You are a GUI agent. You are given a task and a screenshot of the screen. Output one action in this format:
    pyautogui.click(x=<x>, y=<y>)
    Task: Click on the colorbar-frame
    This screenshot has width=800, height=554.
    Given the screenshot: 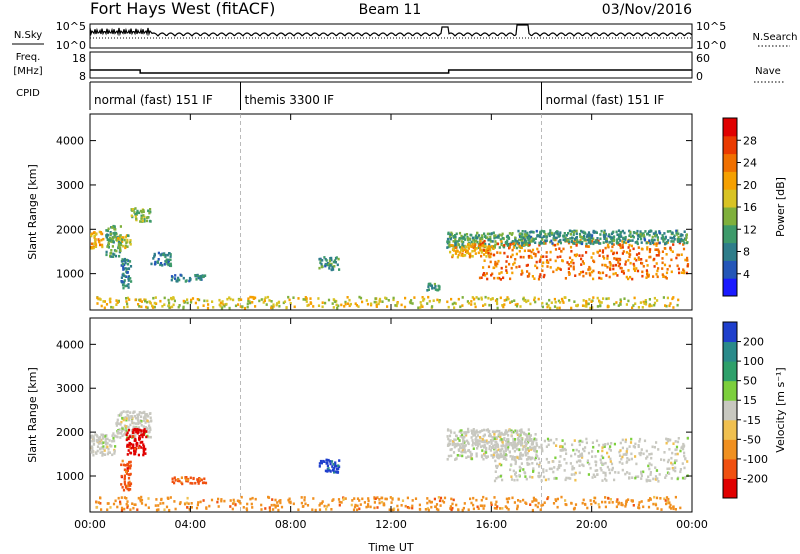 What is the action you would take?
    pyautogui.click(x=730, y=410)
    